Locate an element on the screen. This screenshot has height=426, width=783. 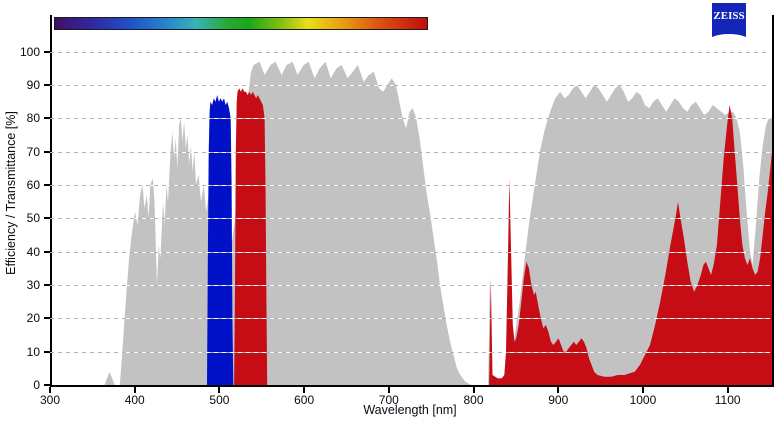
series-excitation-blue is located at coordinates (220, 240).